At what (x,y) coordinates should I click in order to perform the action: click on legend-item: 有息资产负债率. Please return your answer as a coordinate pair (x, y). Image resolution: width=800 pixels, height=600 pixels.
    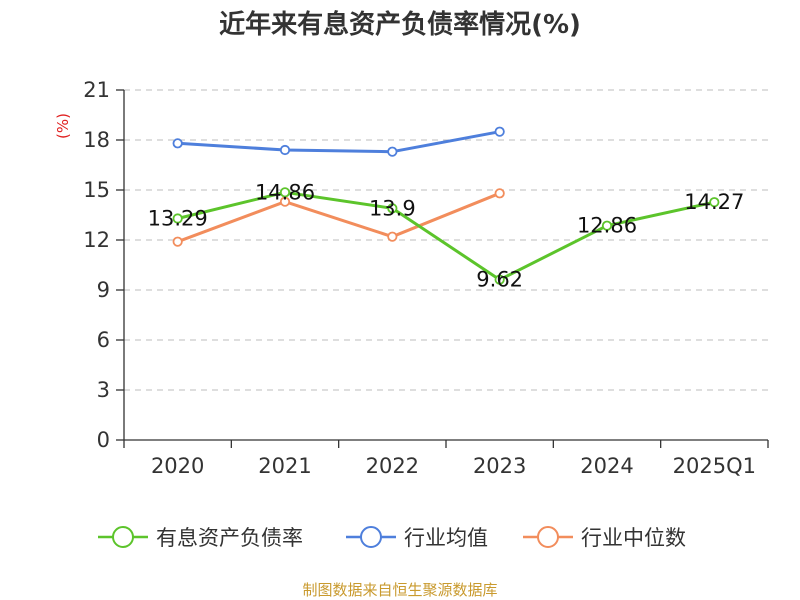
    Looking at the image, I should click on (200, 538).